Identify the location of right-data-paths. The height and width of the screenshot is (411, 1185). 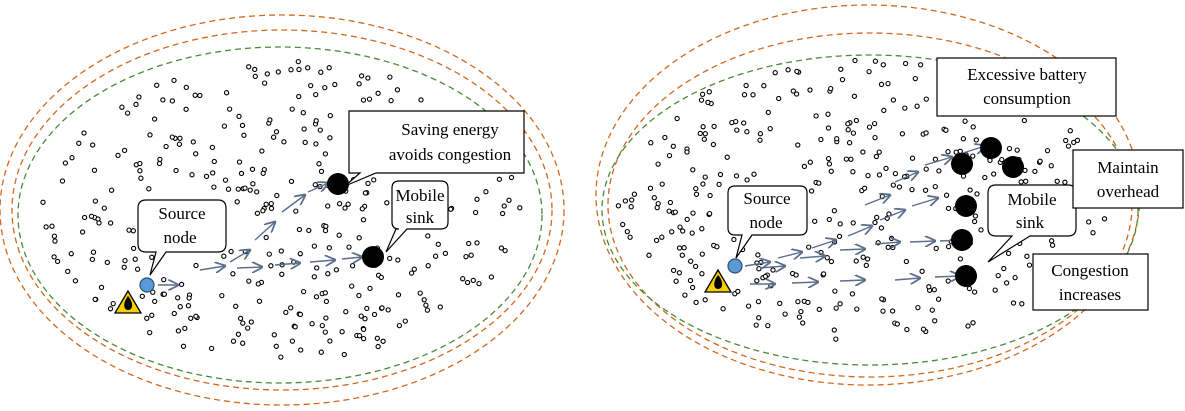
(864, 215).